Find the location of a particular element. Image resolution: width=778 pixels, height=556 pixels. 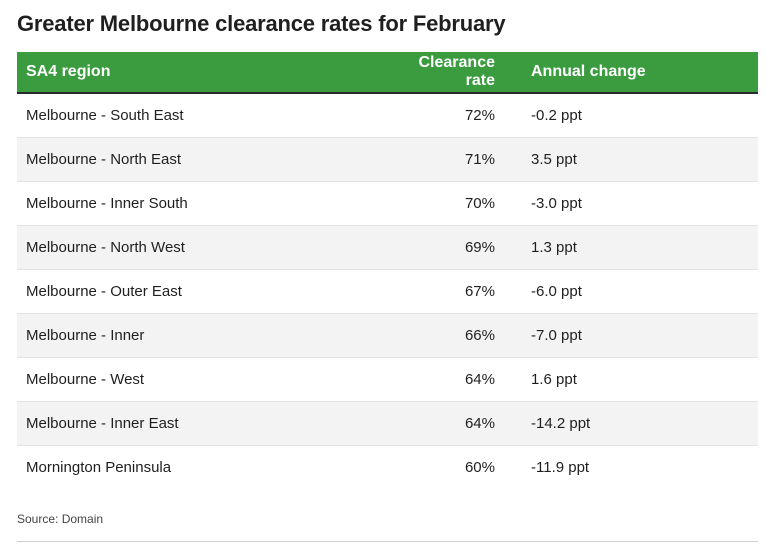

table-row: Melbourne - Inner 66% -7.0 ppt is located at coordinates (387, 335).